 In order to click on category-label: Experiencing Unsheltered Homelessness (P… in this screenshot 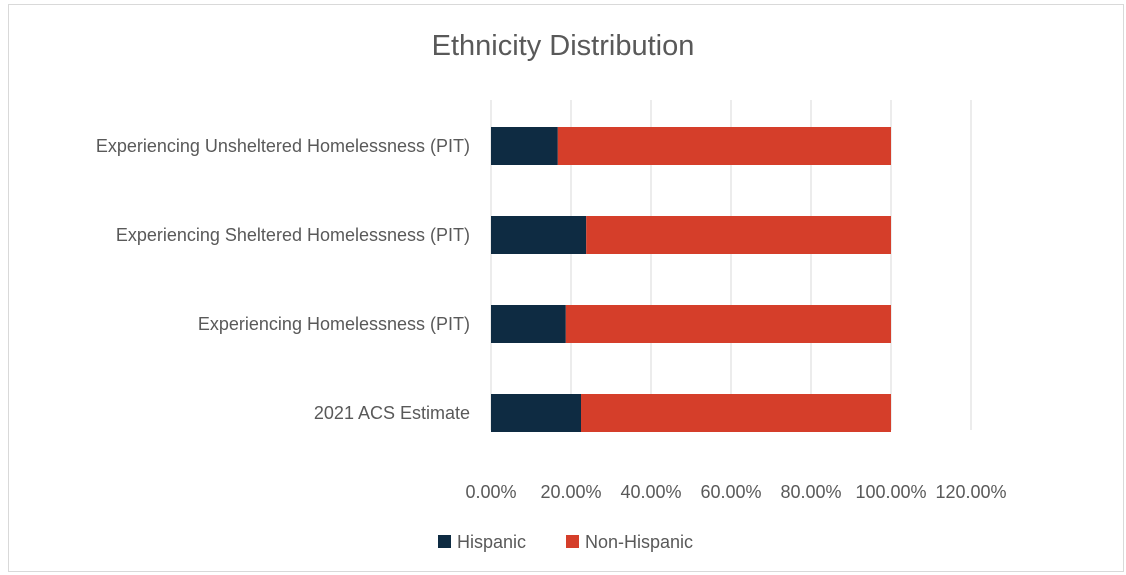, I will do `click(283, 146)`.